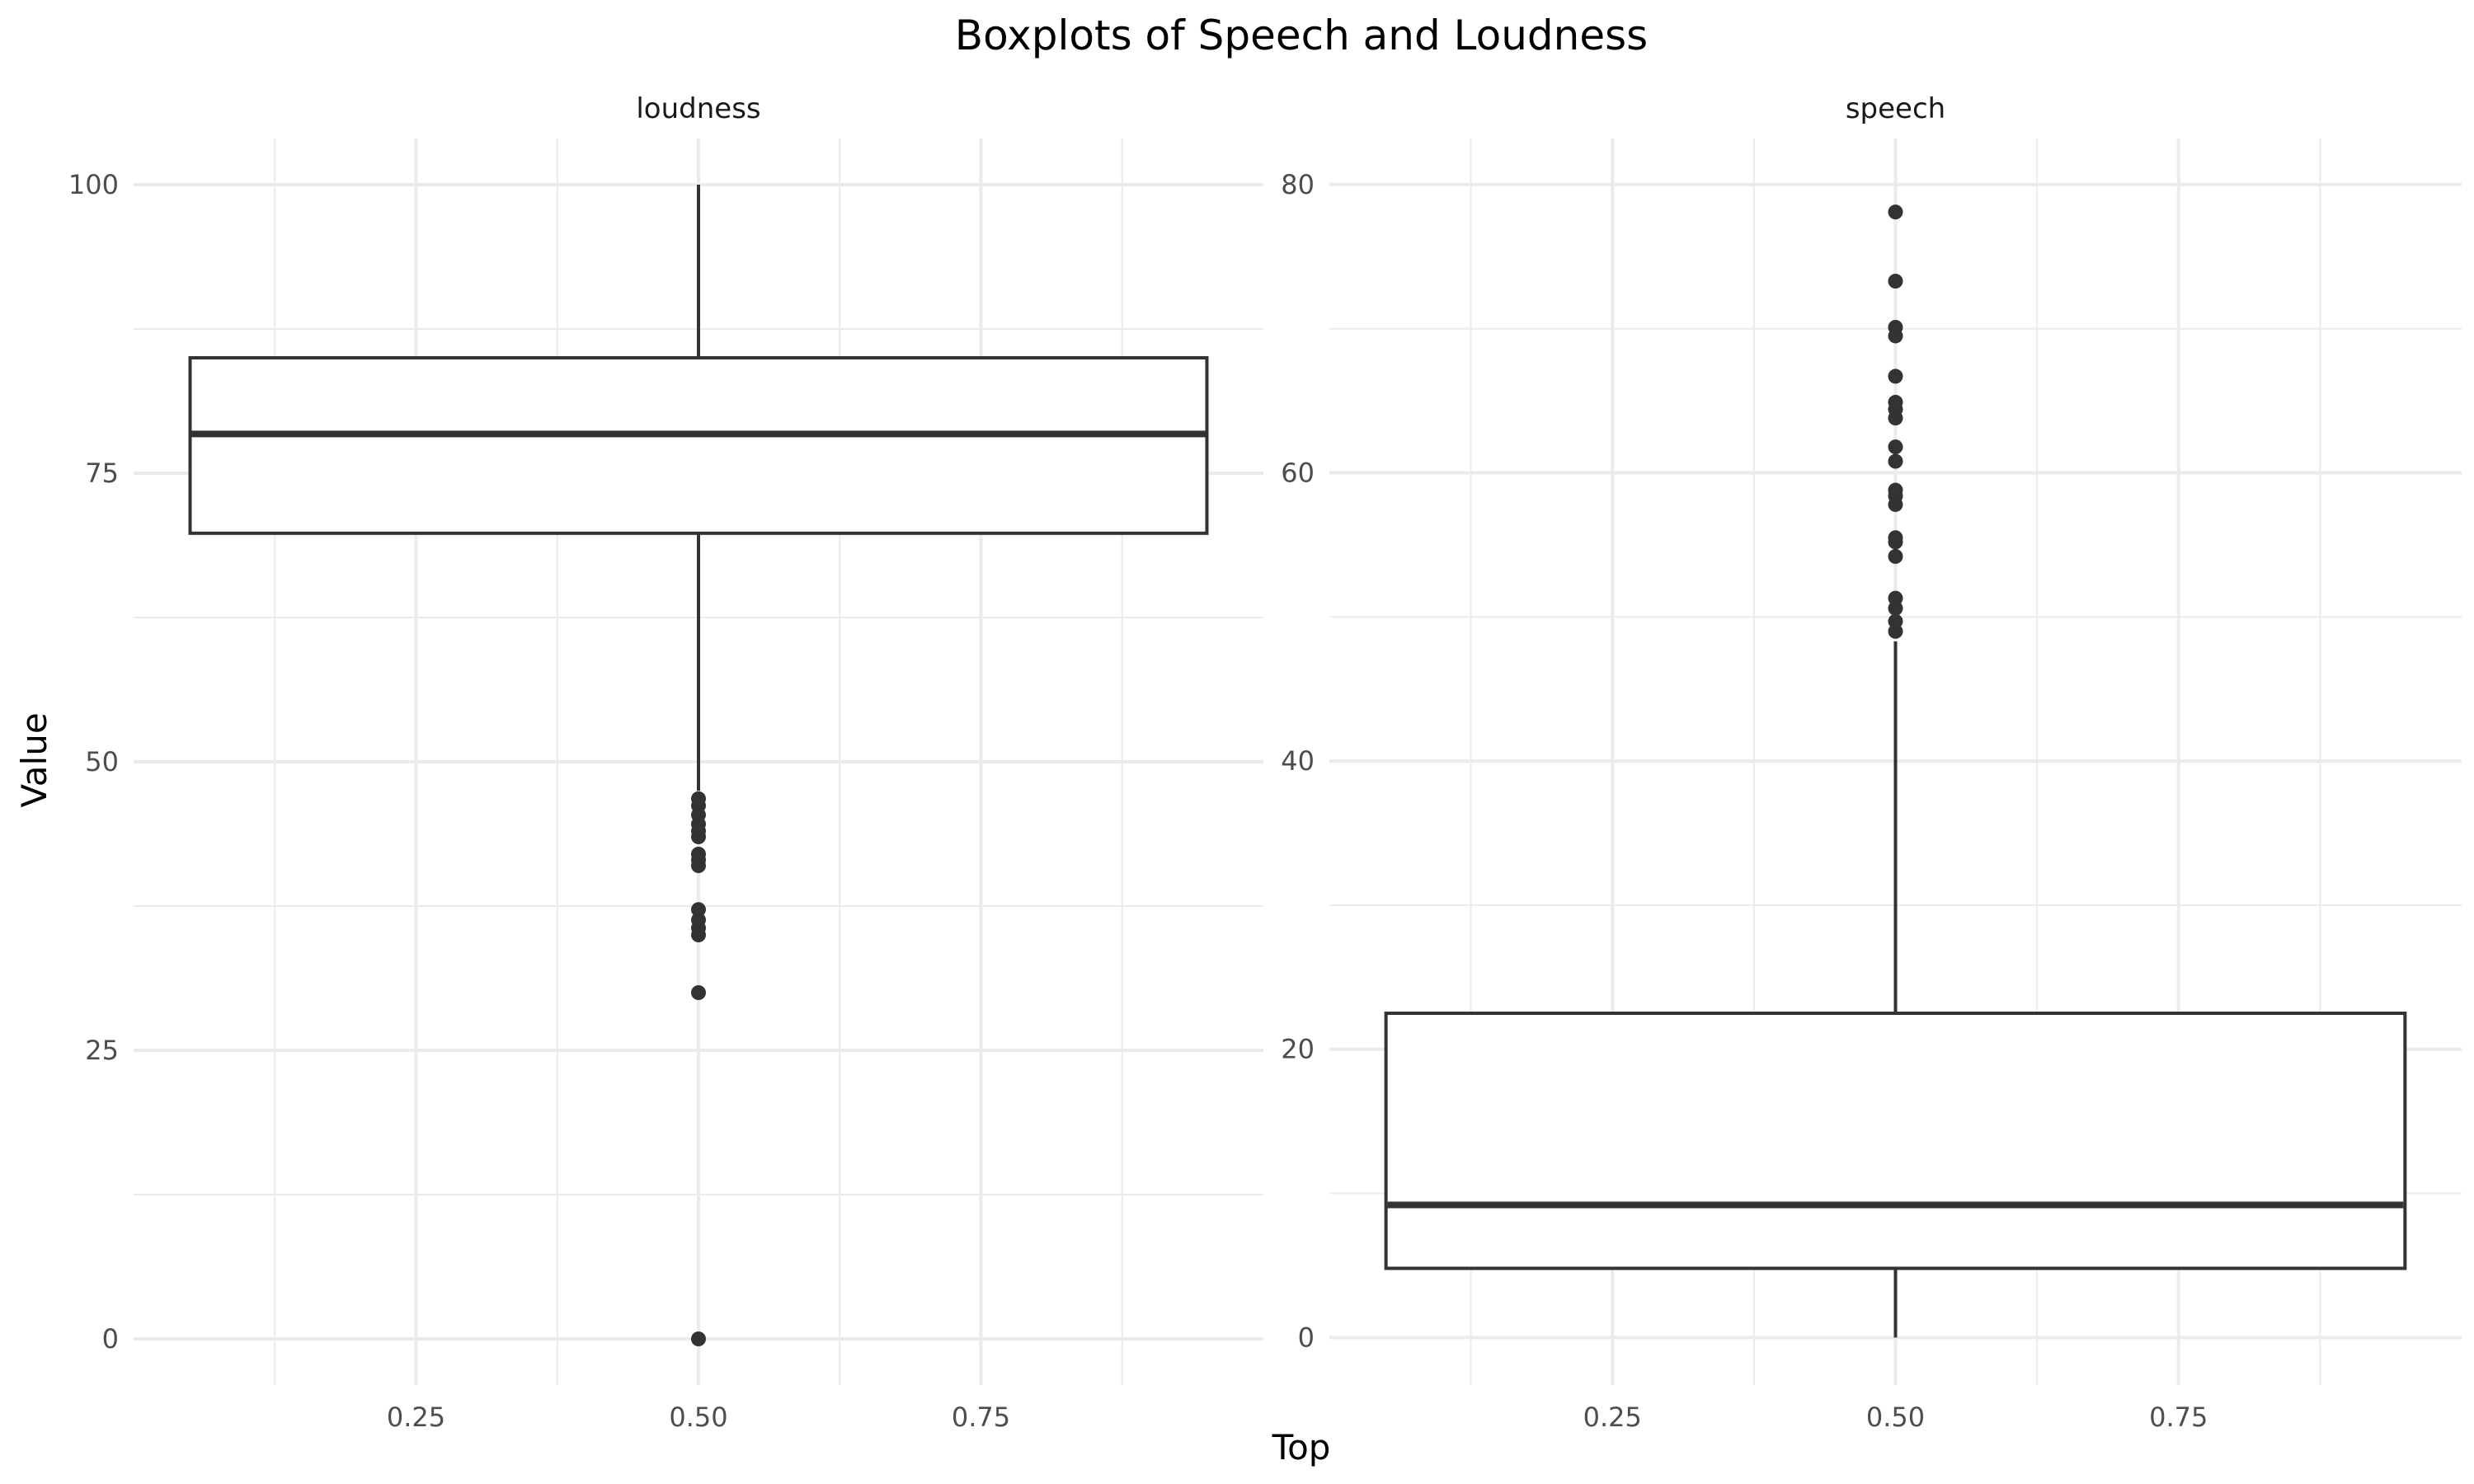 The height and width of the screenshot is (1484, 2474). I want to click on y-axis-title: Value, so click(34, 759).